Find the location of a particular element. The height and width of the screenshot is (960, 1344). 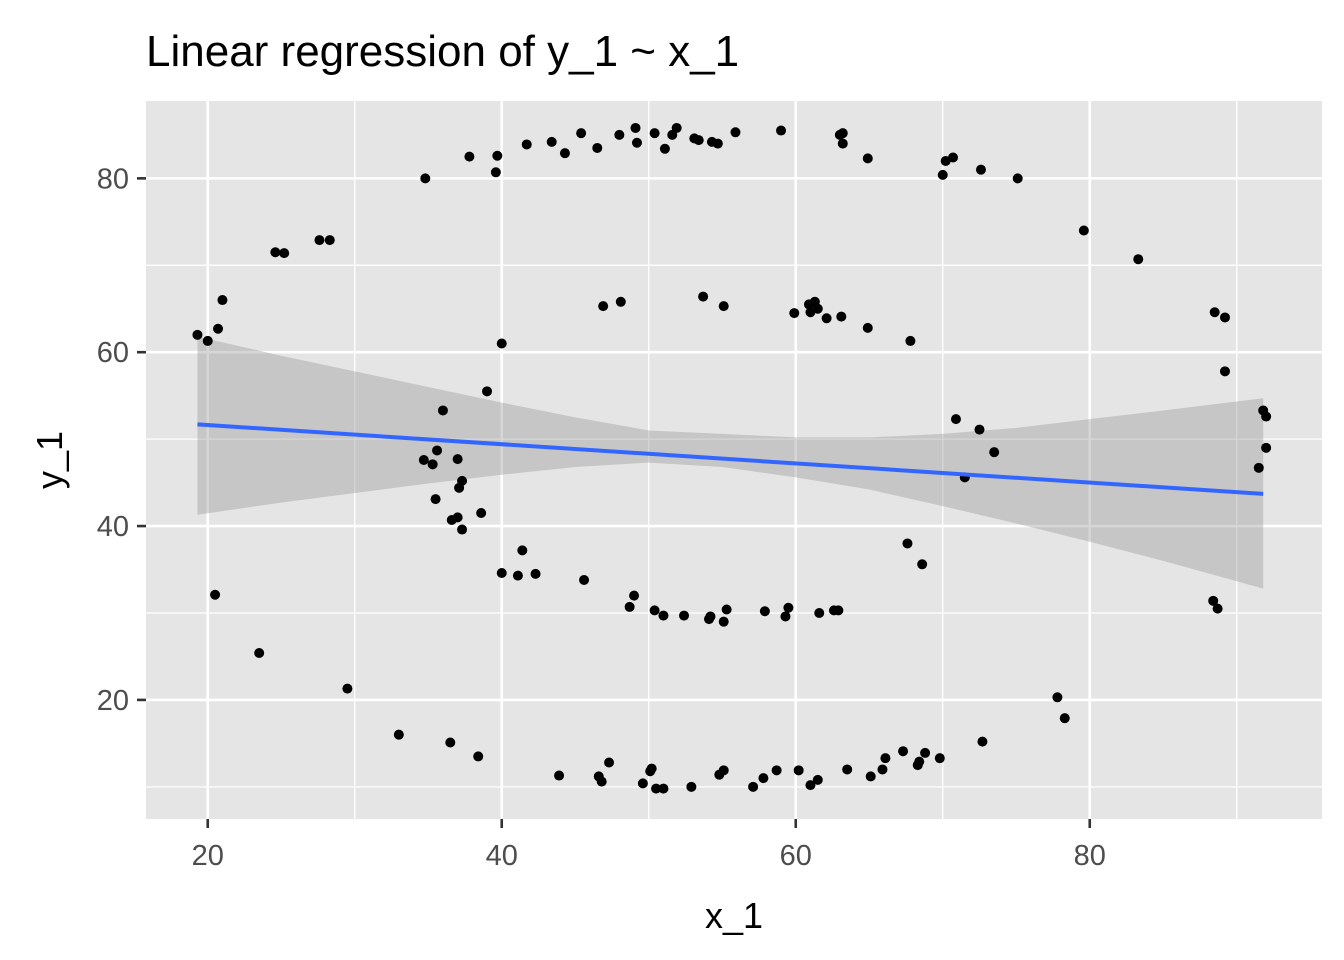

x-tick-label: 80 is located at coordinates (1090, 856).